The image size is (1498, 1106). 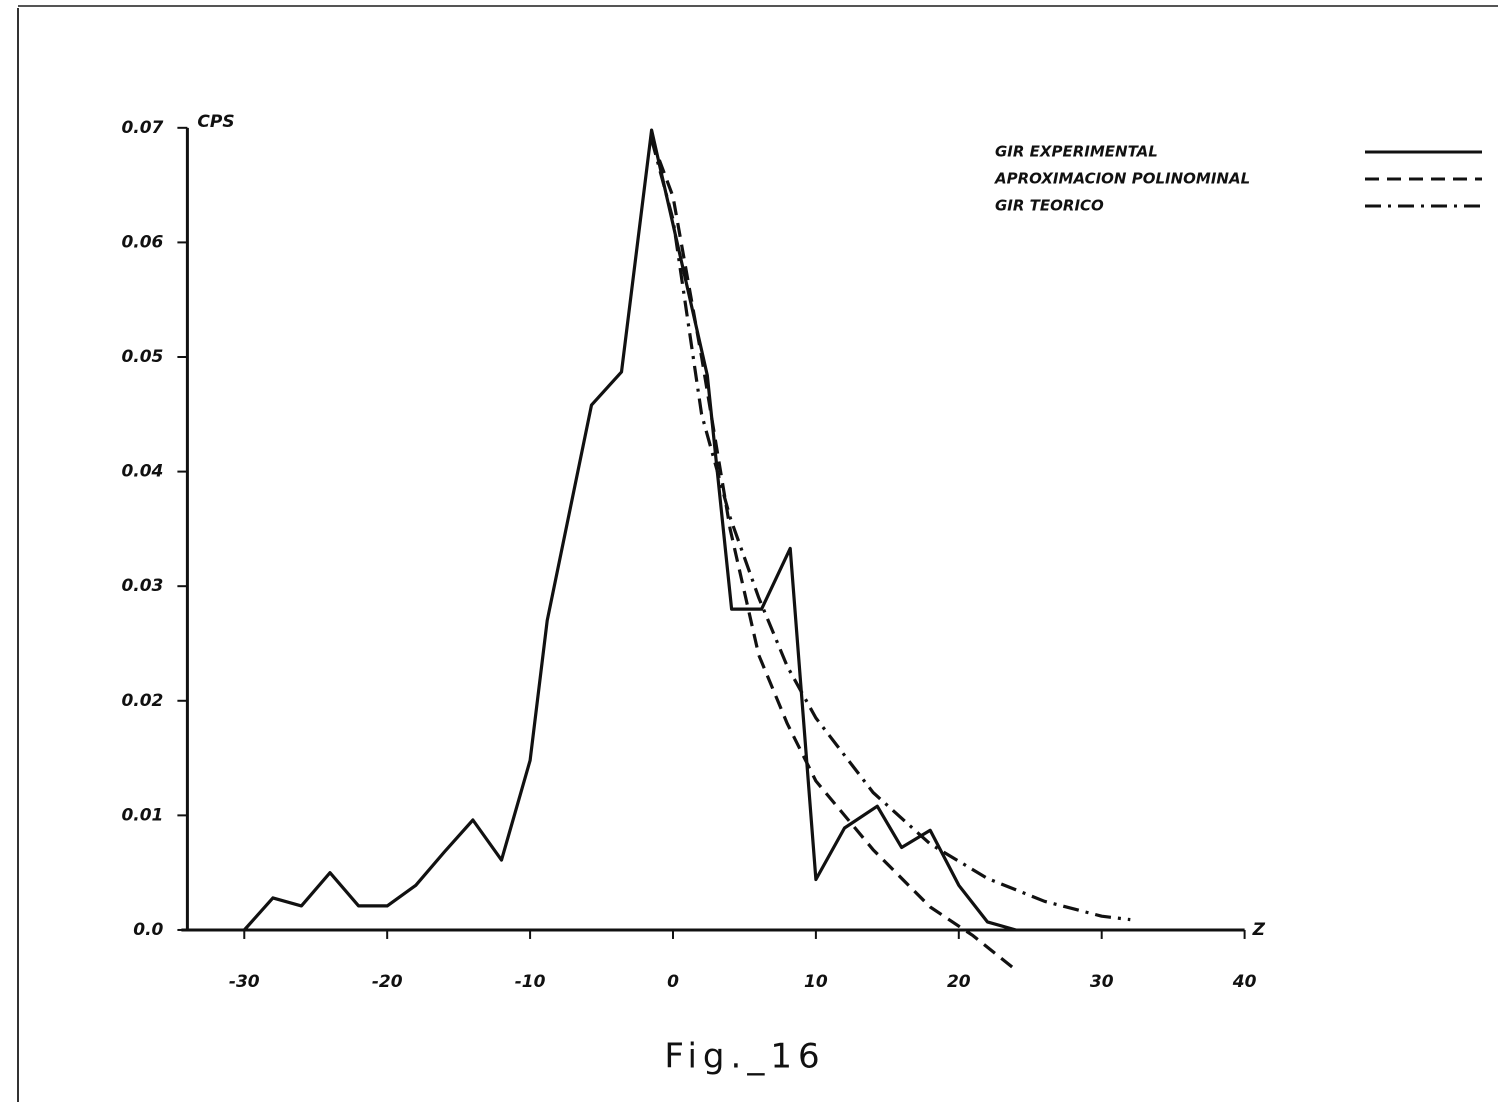 I want to click on x-tick-label: -30, so click(x=244, y=982).